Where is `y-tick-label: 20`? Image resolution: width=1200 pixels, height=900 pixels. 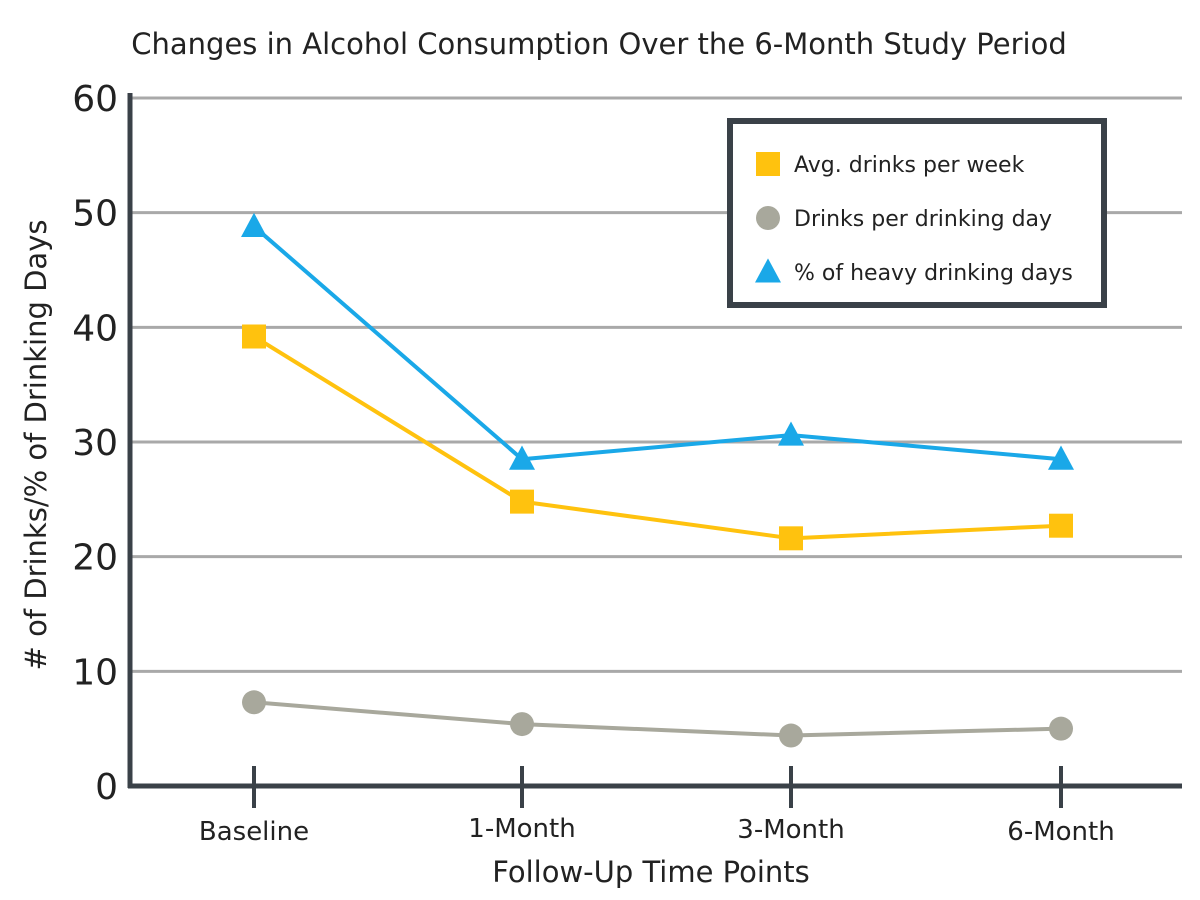 y-tick-label: 20 is located at coordinates (95, 558).